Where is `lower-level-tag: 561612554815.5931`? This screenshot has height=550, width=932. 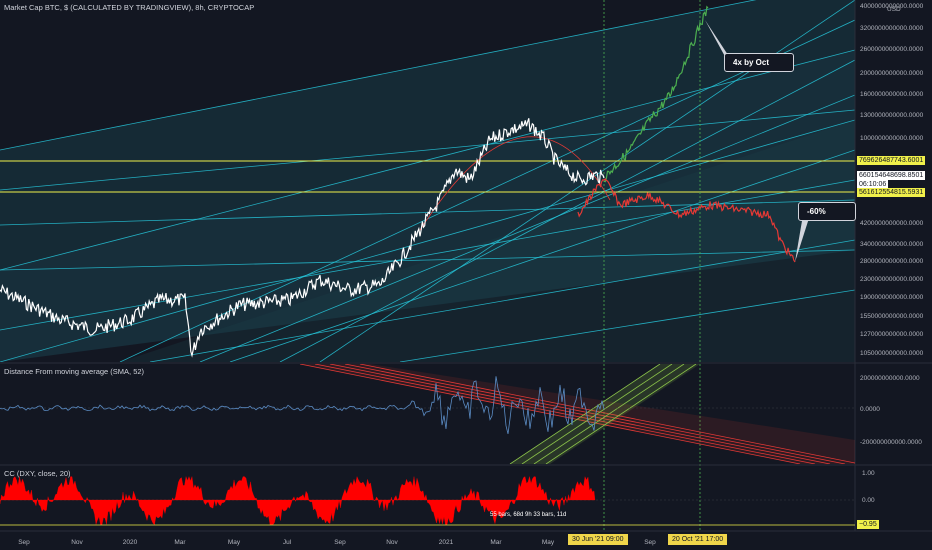 lower-level-tag: 561612554815.5931 is located at coordinates (891, 192).